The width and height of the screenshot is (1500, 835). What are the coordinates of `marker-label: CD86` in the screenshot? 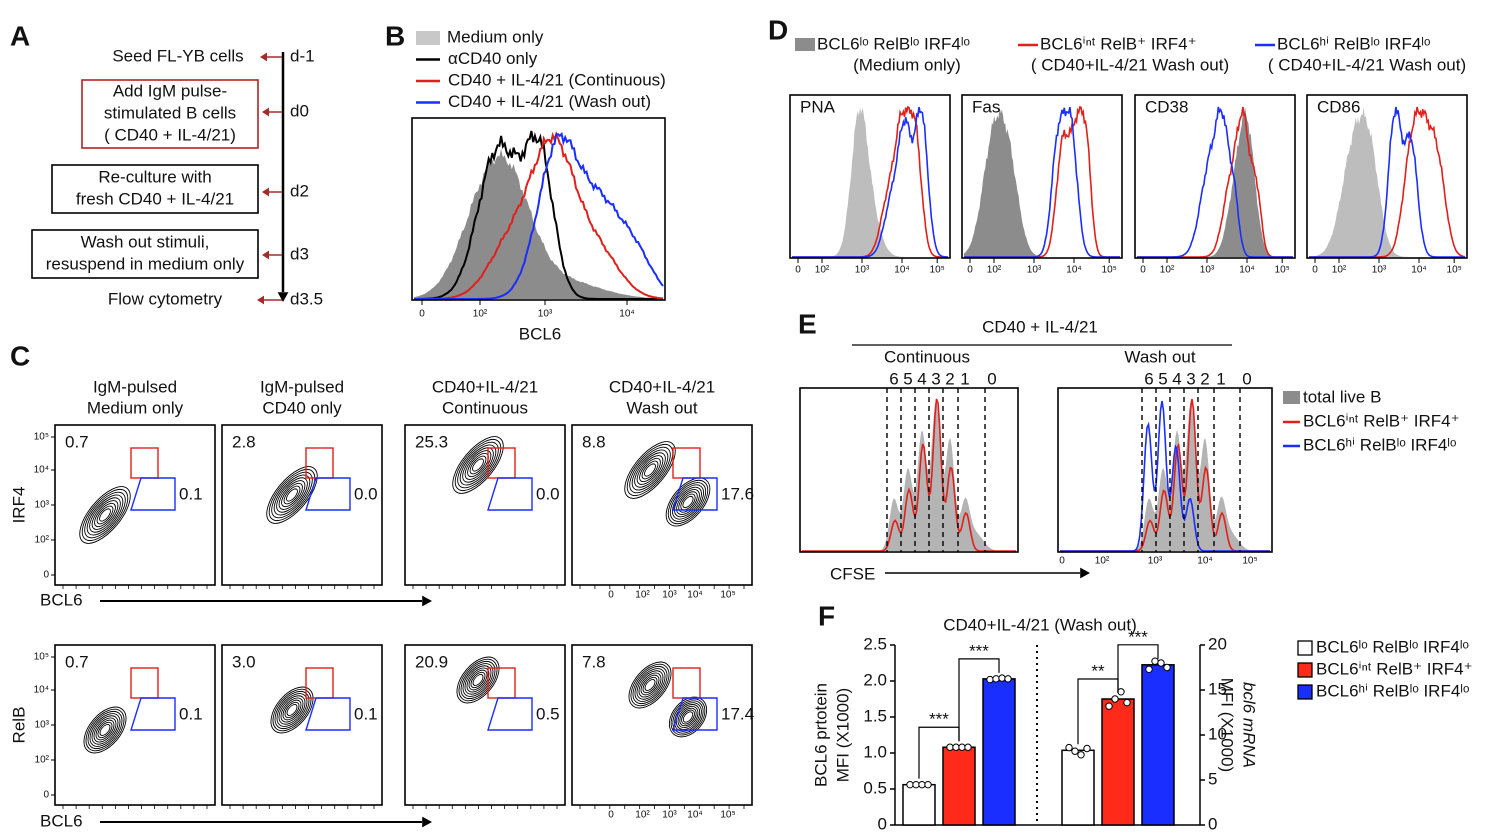 It's located at (1338, 106).